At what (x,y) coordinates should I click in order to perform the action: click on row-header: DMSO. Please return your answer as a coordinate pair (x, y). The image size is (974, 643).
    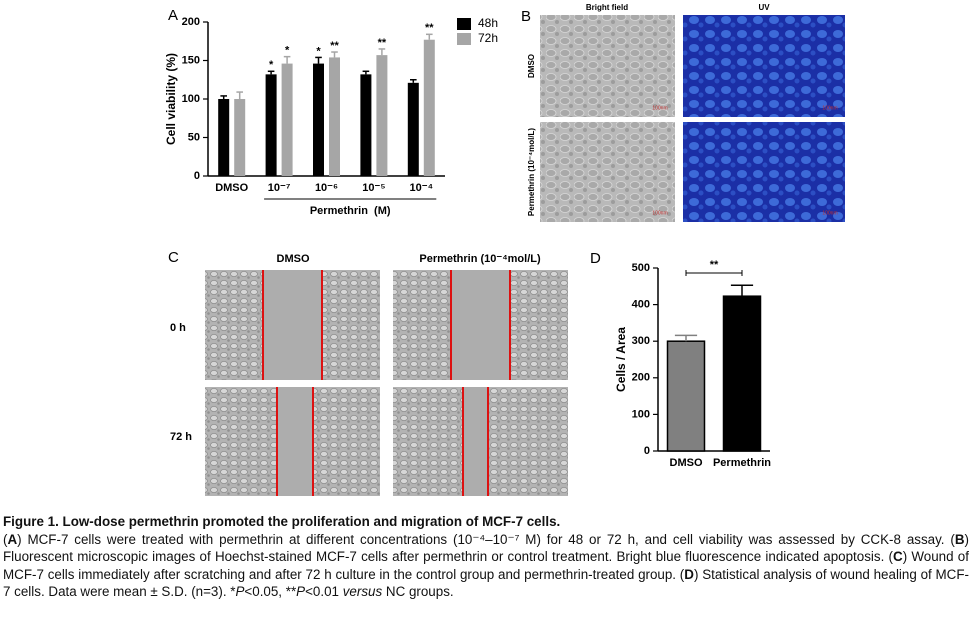
    Looking at the image, I should click on (531, 66).